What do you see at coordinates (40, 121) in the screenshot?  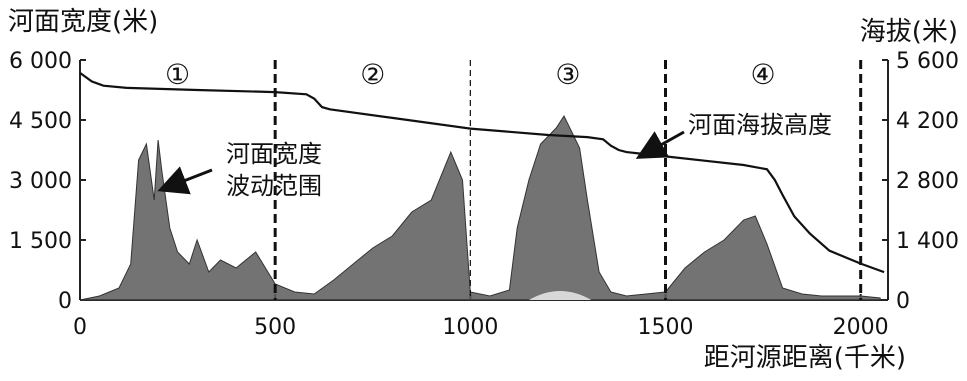 I see `y-left-tick-label: 4 500` at bounding box center [40, 121].